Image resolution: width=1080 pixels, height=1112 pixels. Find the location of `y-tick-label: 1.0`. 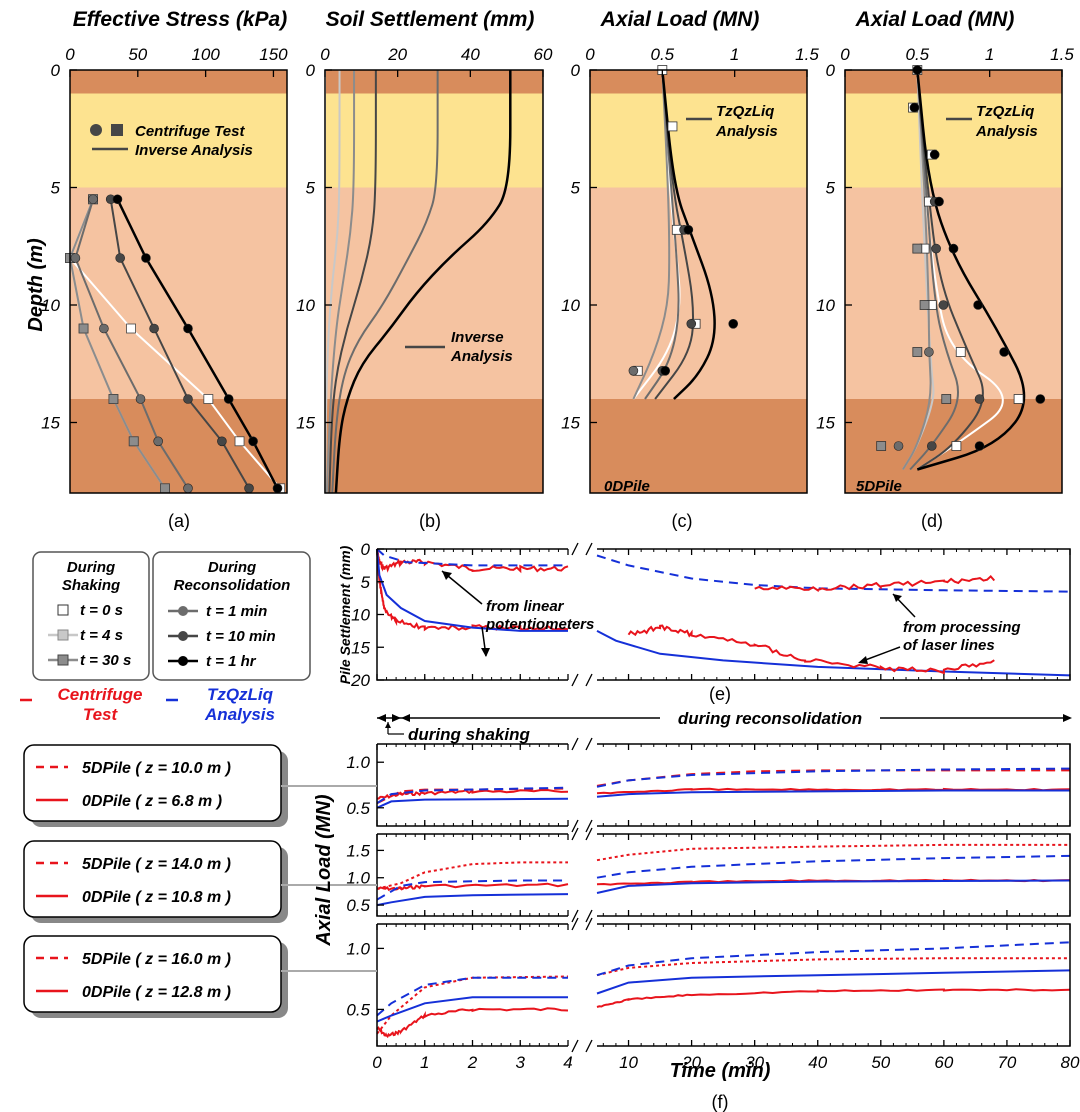

y-tick-label: 1.0 is located at coordinates (358, 878).